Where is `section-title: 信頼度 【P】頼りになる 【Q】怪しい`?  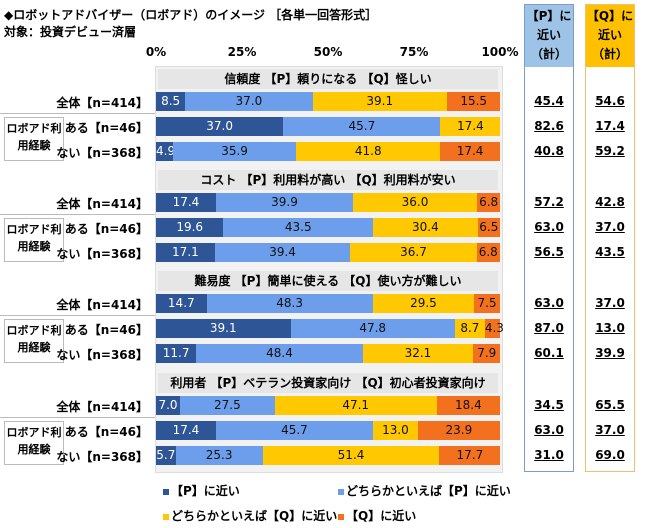
section-title: 信頼度 【P】頼りになる 【Q】怪しい is located at coordinates (328, 79).